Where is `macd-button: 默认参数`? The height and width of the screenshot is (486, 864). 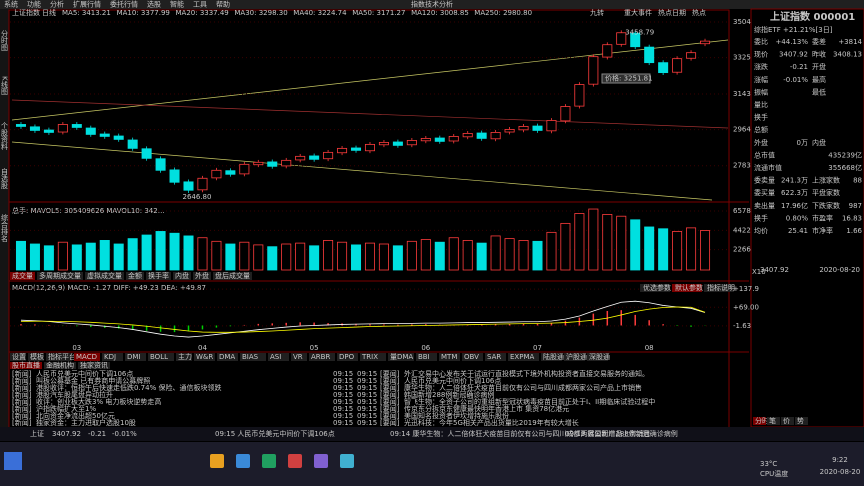 macd-button: 默认参数 is located at coordinates (689, 287).